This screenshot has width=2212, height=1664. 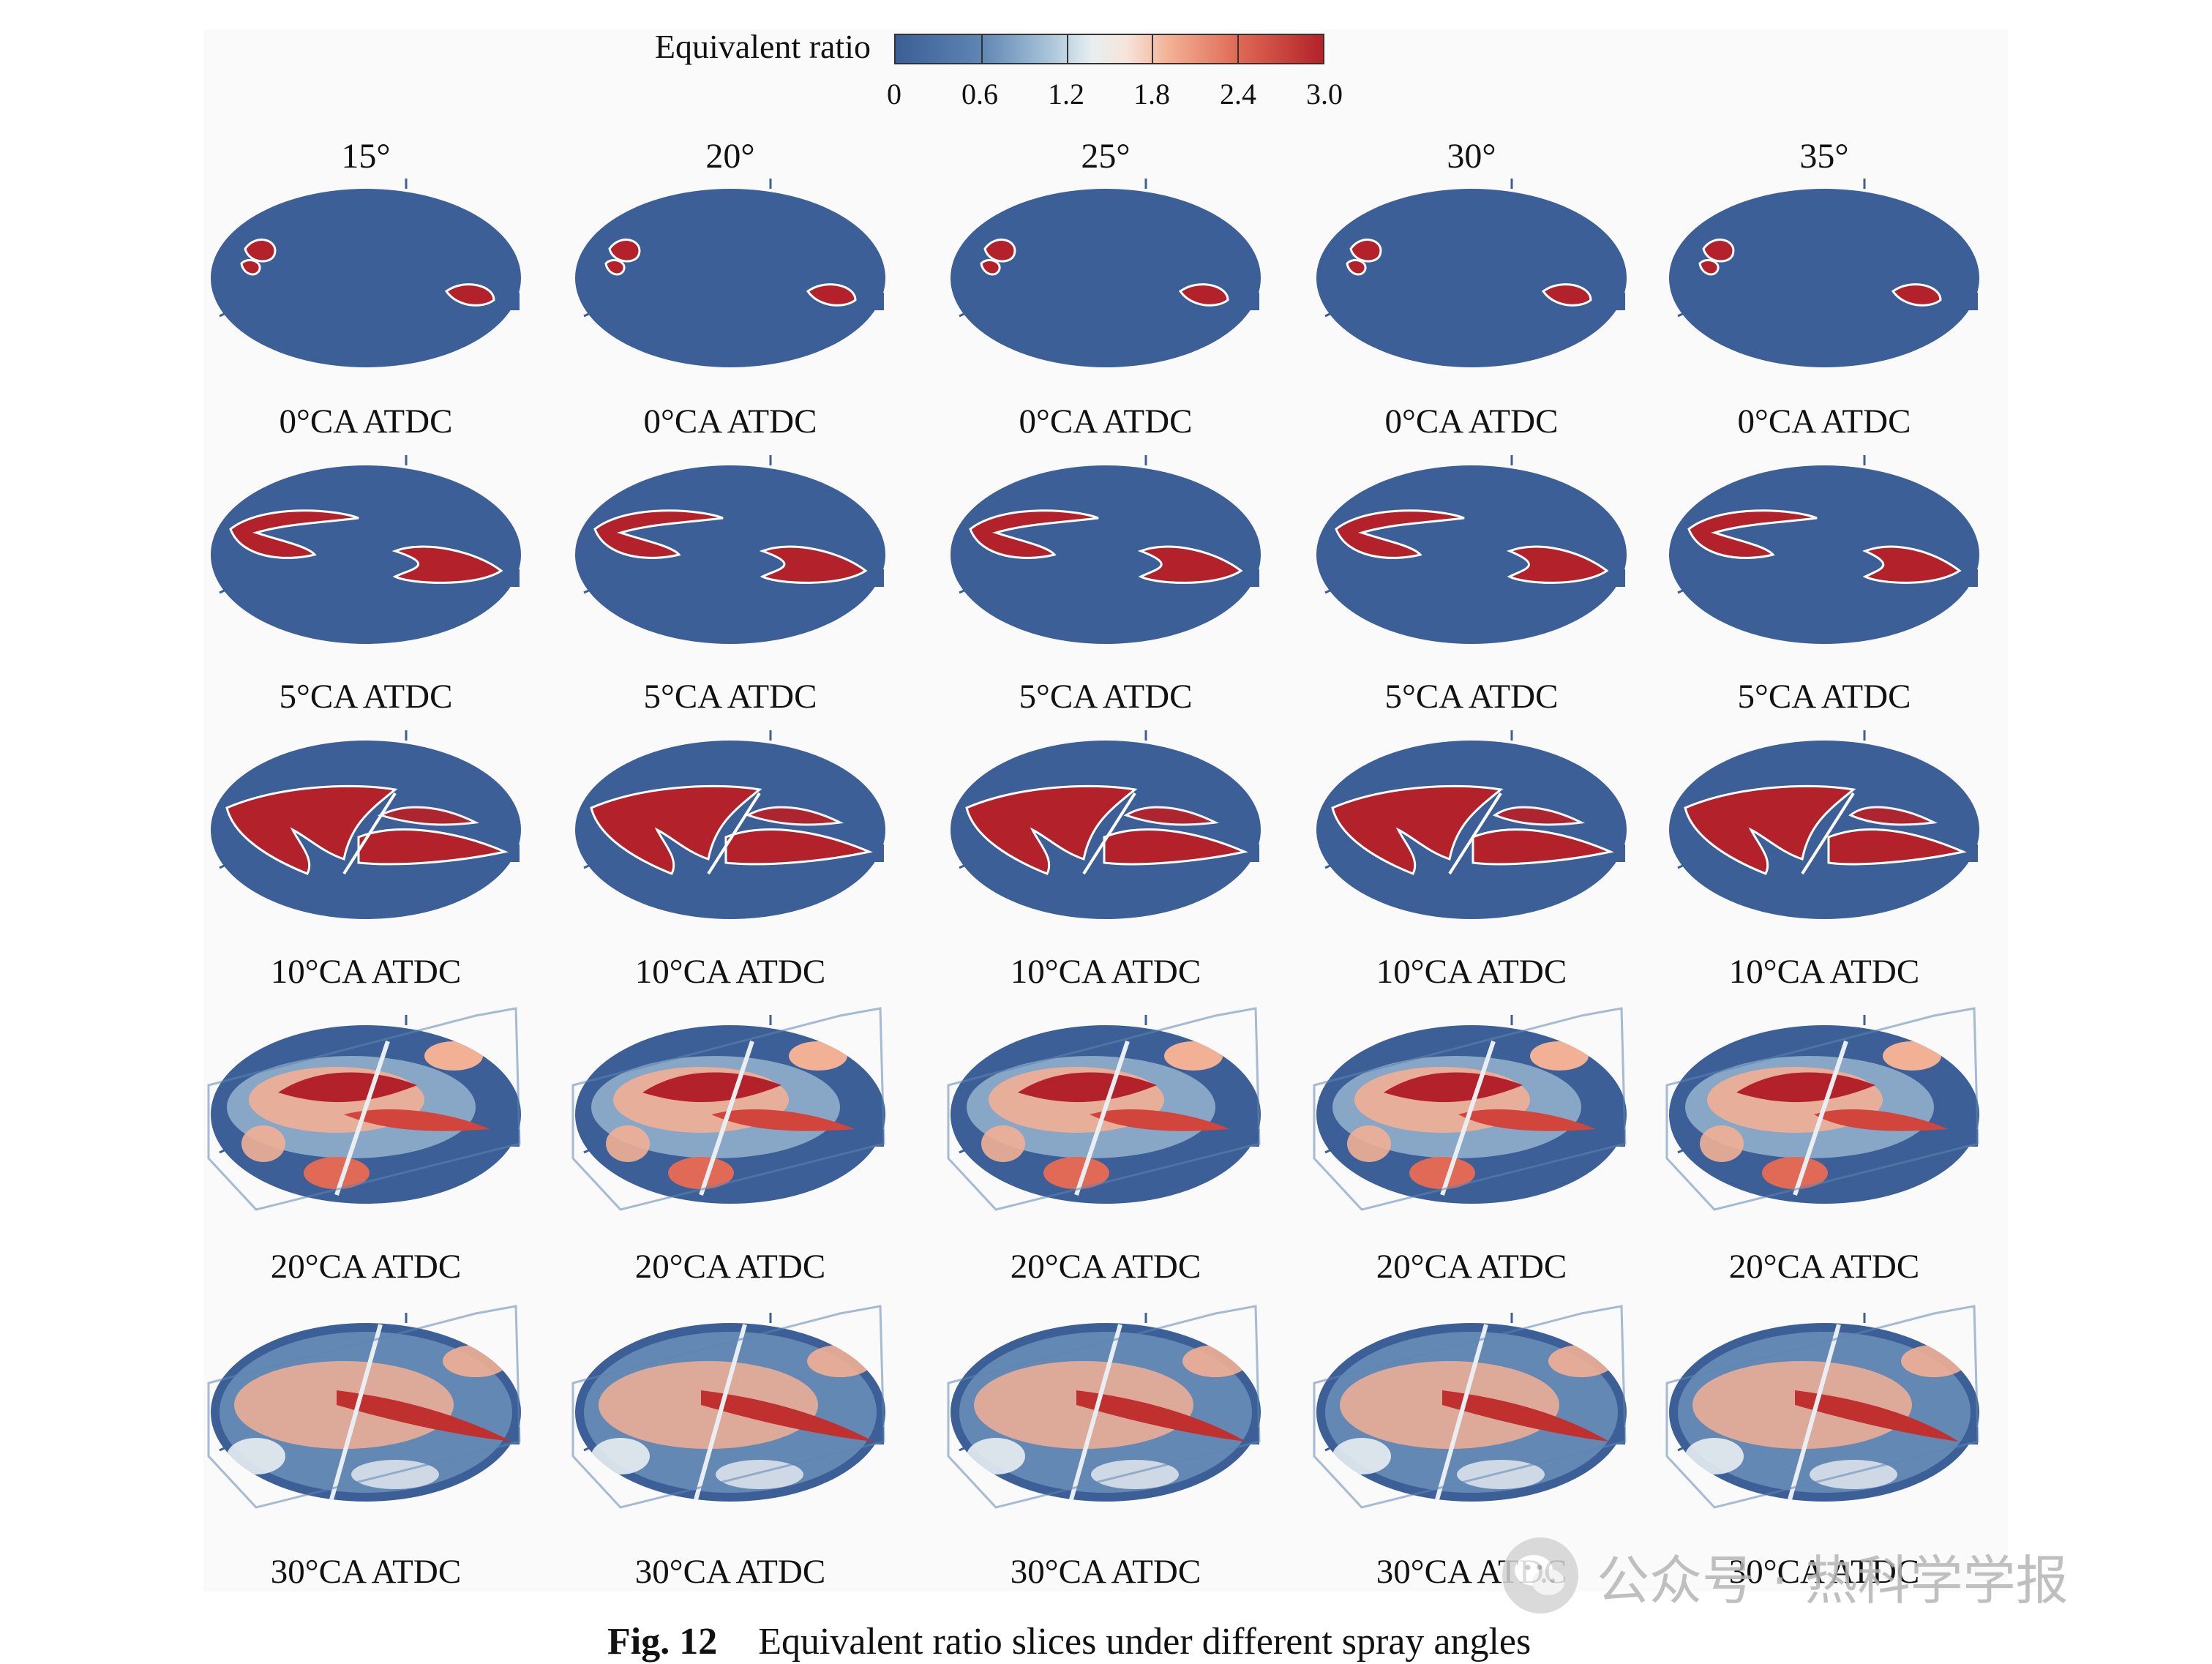 What do you see at coordinates (1151, 94) in the screenshot?
I see `colorbar-tick: 1.8` at bounding box center [1151, 94].